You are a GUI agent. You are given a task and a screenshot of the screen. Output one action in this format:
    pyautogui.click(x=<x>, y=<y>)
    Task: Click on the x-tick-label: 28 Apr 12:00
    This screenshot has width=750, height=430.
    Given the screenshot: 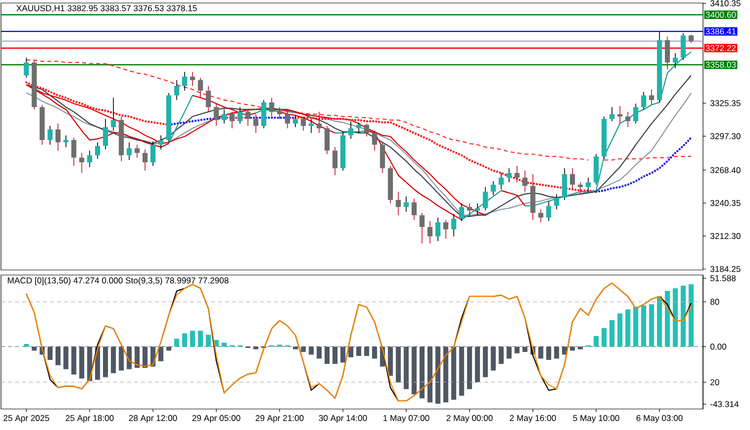 What is the action you would take?
    pyautogui.click(x=153, y=419)
    